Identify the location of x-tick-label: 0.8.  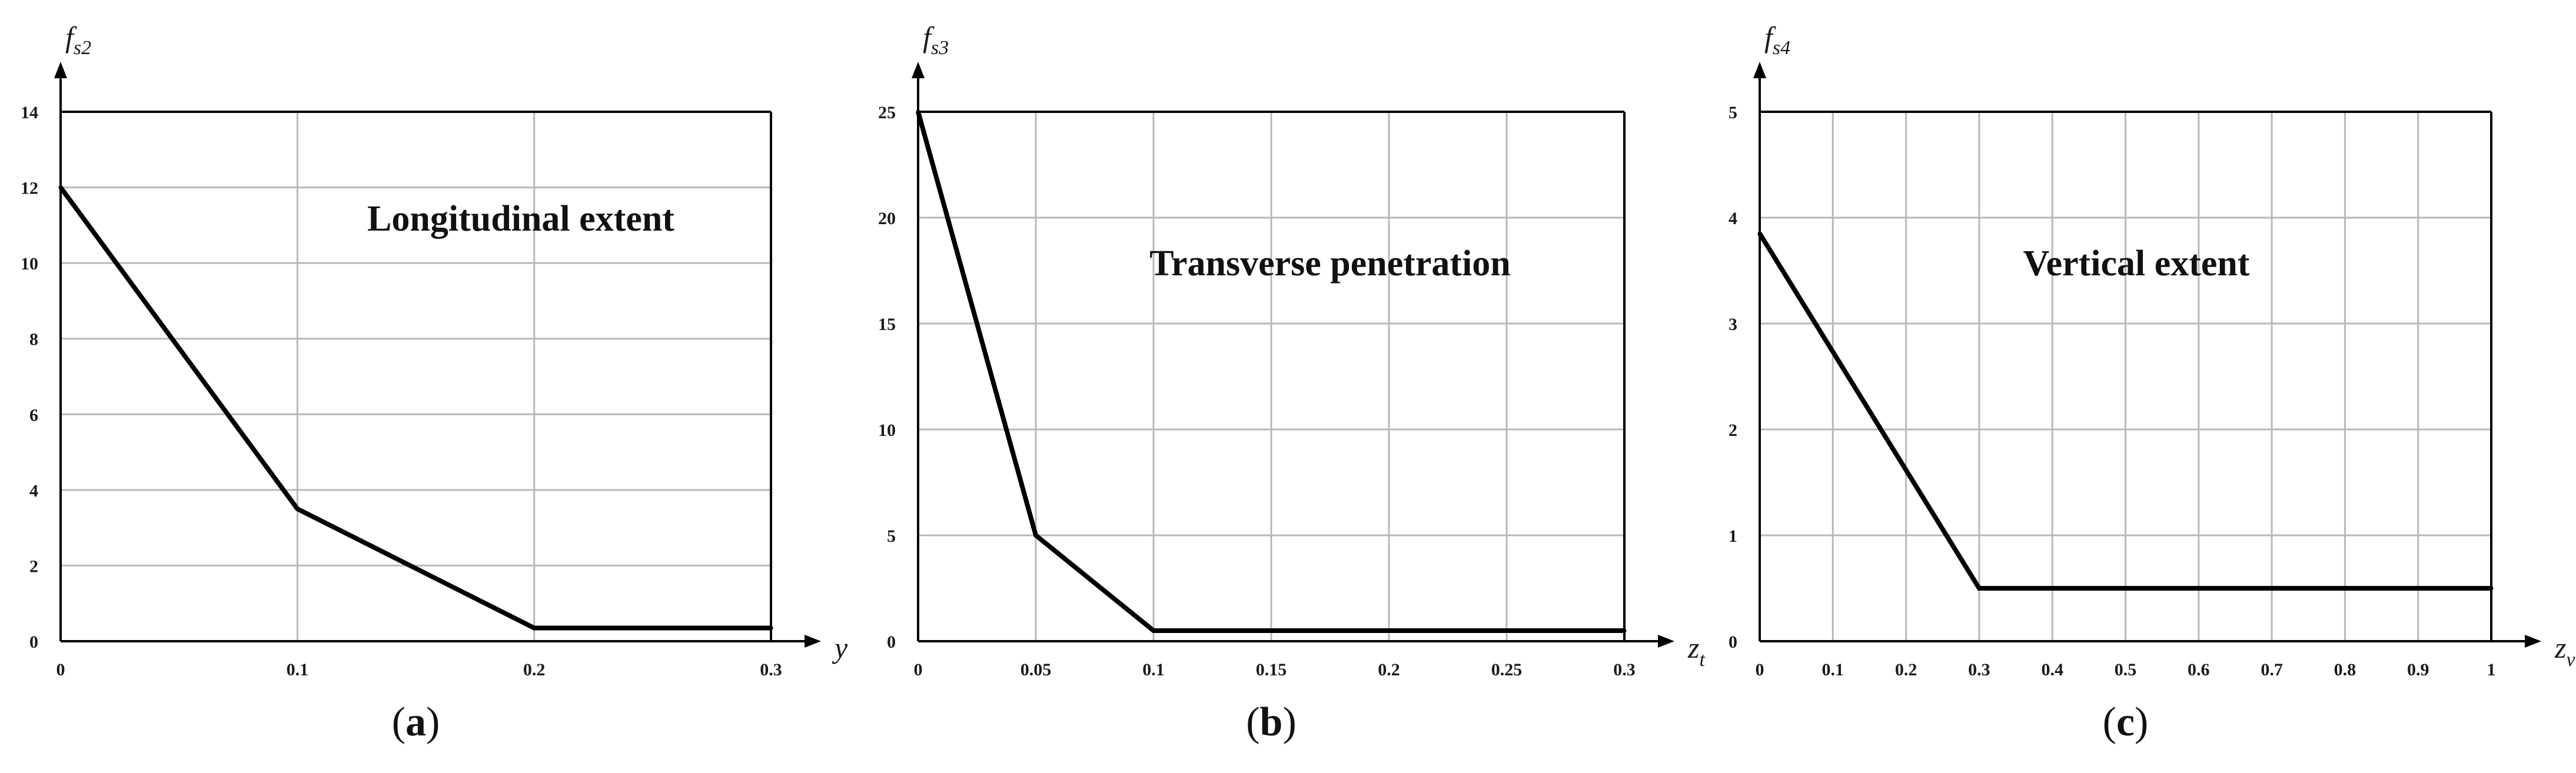
(2345, 669).